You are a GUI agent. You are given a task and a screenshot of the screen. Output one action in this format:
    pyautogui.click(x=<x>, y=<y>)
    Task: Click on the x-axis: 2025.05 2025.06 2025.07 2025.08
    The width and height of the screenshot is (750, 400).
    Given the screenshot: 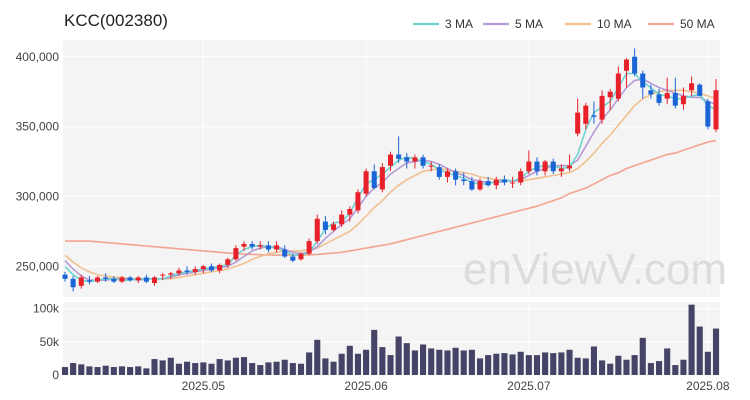 What is the action you would take?
    pyautogui.click(x=456, y=386)
    